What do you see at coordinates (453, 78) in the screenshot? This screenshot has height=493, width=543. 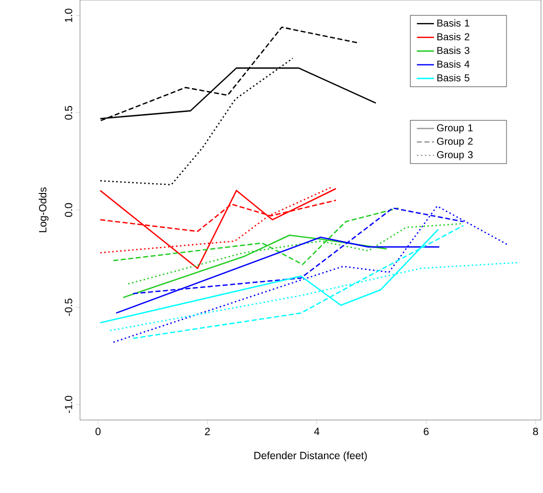 I see `legend-label: Basis 5` at bounding box center [453, 78].